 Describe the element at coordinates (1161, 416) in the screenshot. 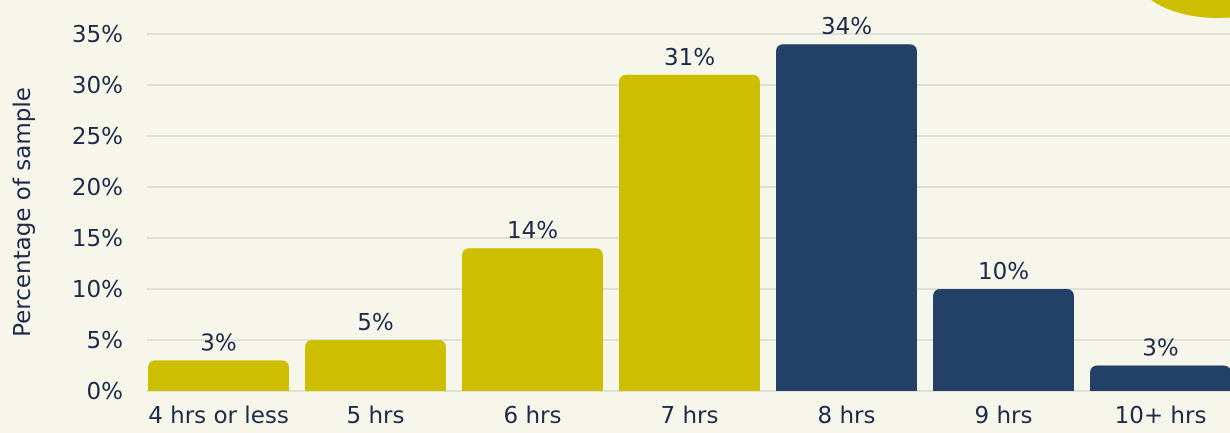

I see `x-category-label: 10+ hrs` at that location.